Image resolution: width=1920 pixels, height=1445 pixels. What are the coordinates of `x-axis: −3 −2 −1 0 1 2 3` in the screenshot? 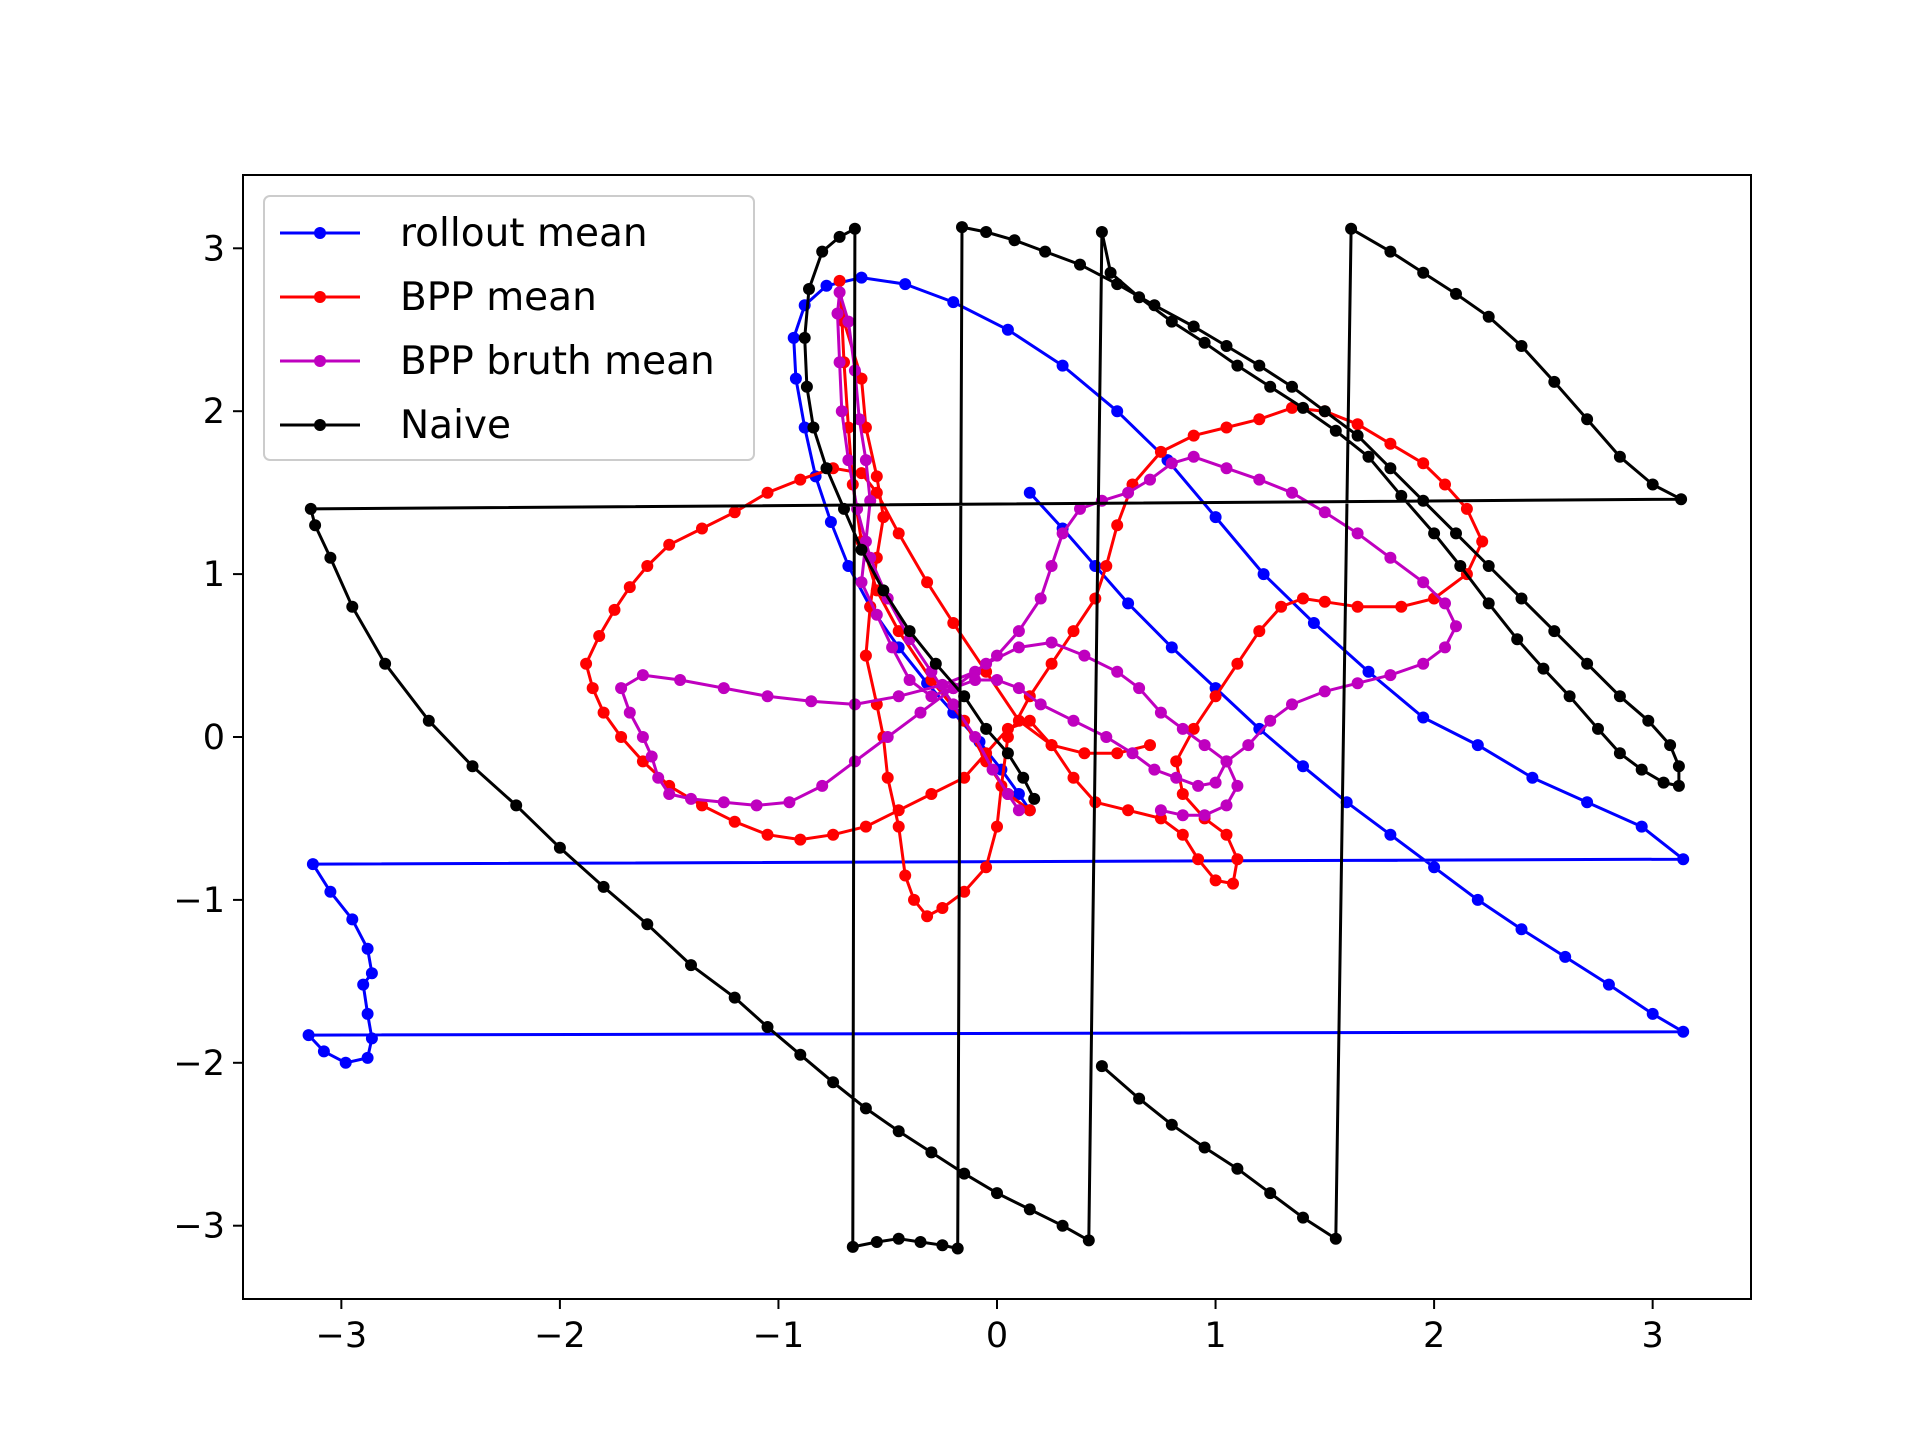 It's located at (990, 1327).